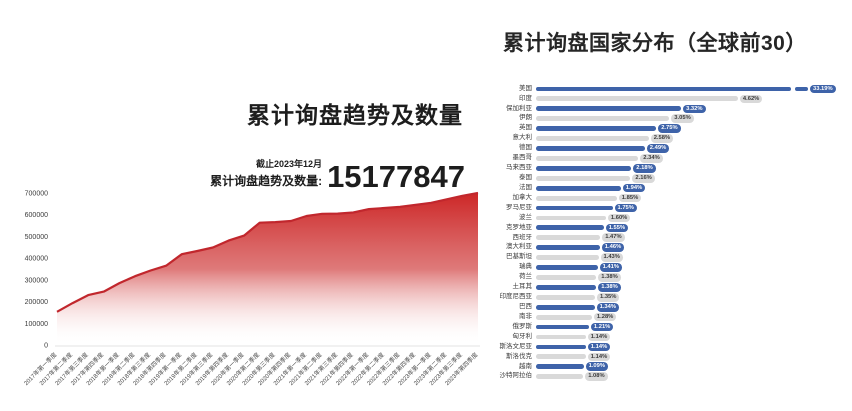  Describe the element at coordinates (673, 297) in the screenshot. I see `bar-row: 印度尼西亚 1.35%` at that location.